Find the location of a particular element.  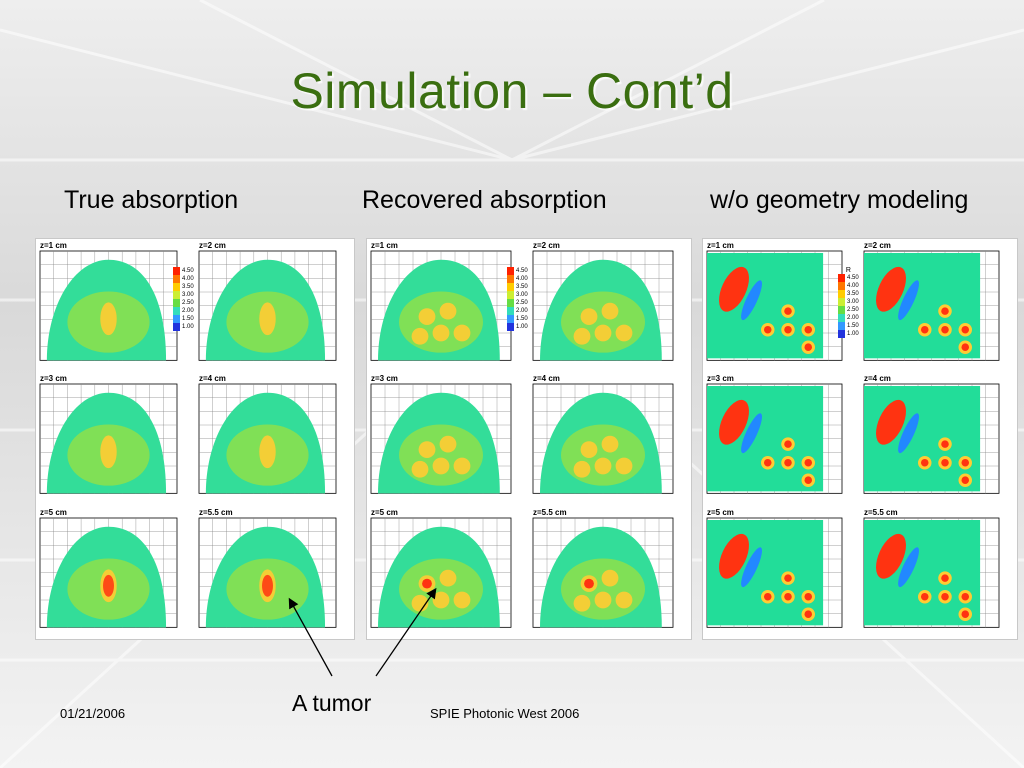

slice-plot: z=1 cm is located at coordinates (781, 305).